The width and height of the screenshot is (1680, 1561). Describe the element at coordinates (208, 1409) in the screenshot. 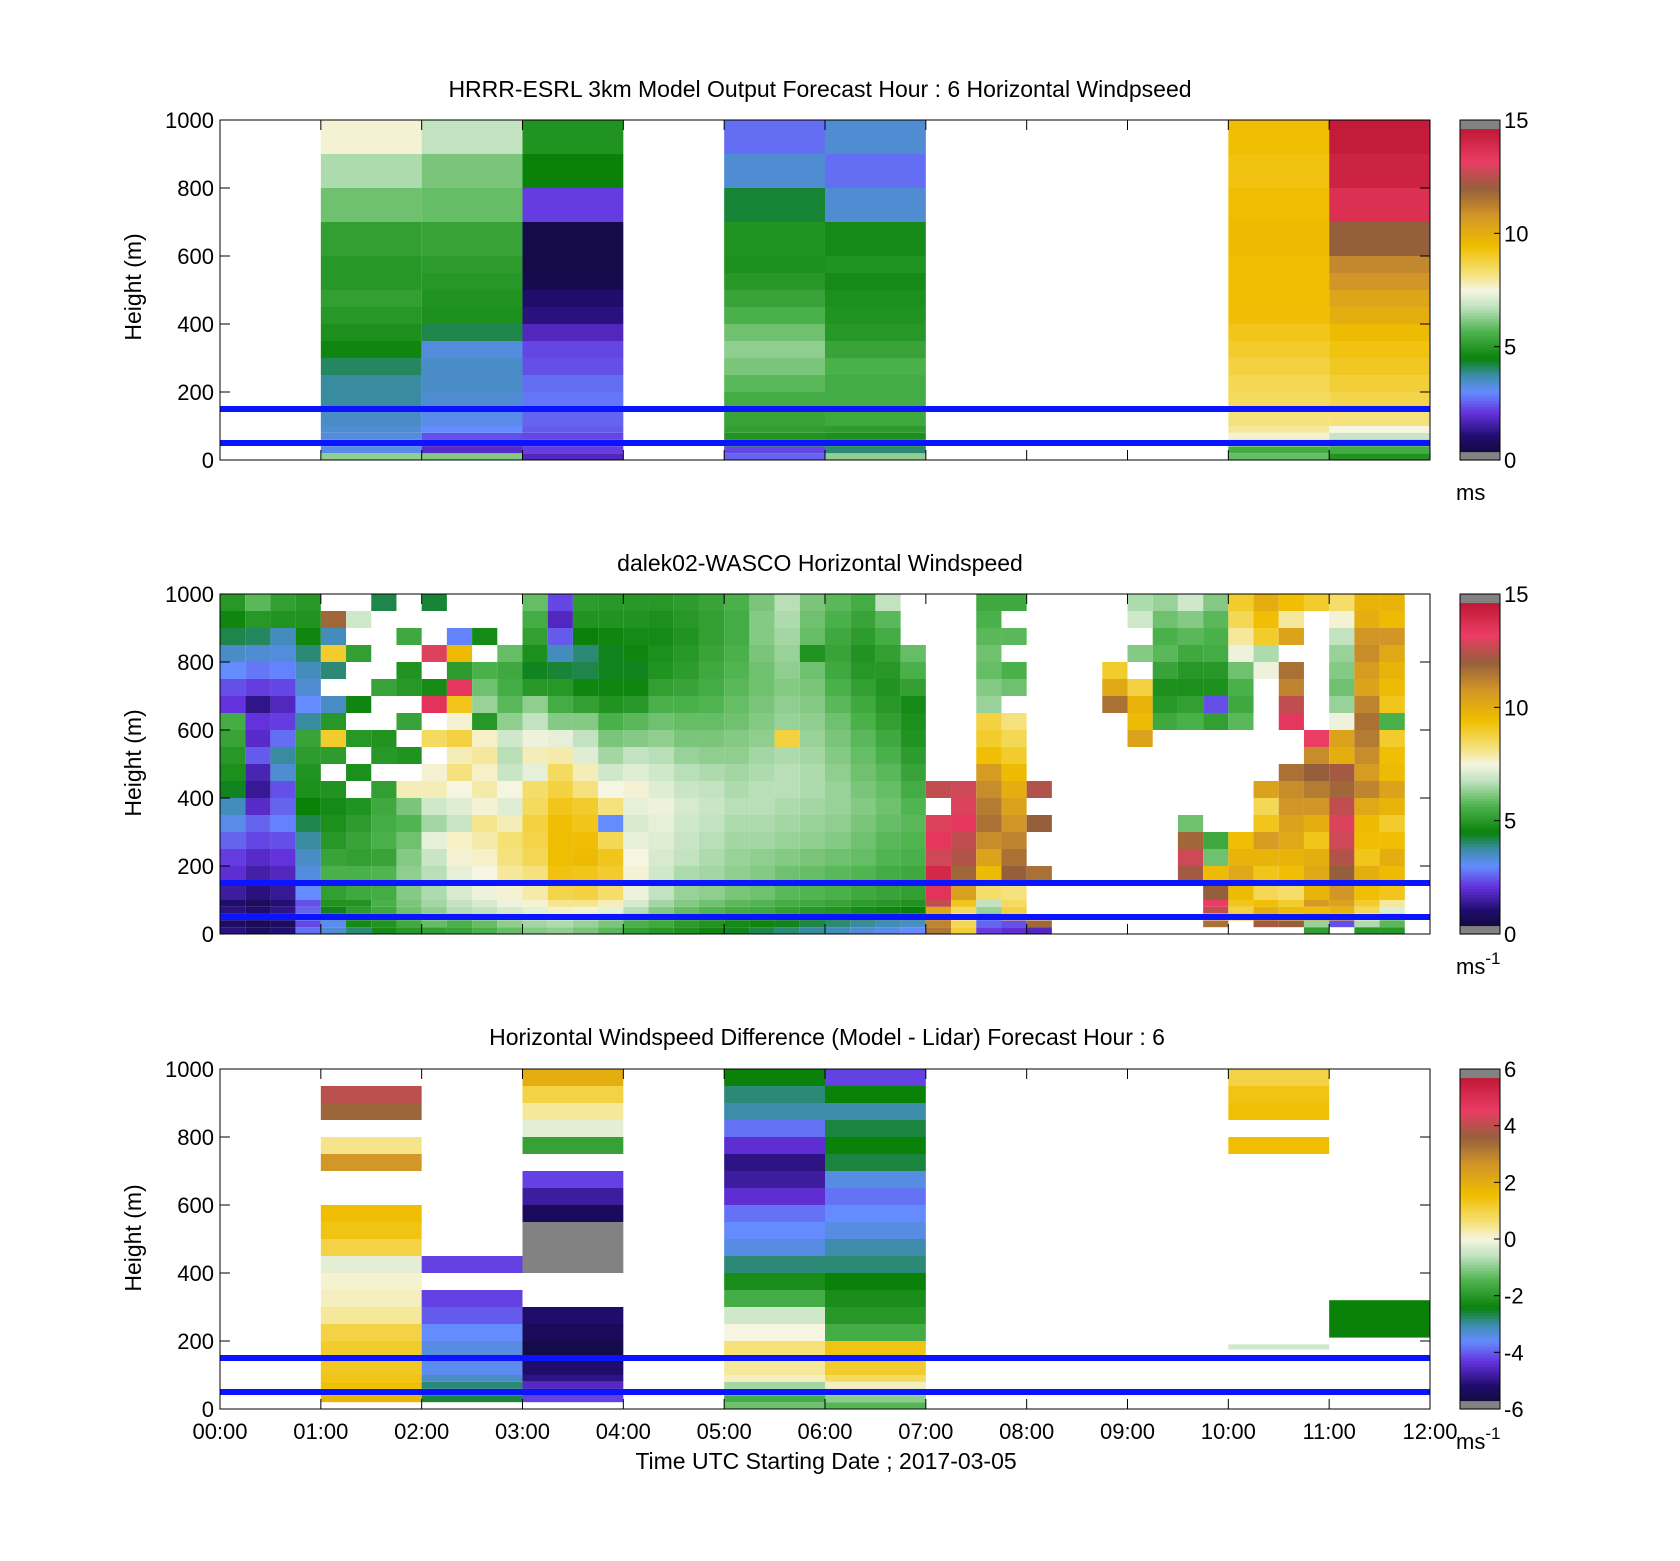

I see `y-tick-label: 0` at that location.